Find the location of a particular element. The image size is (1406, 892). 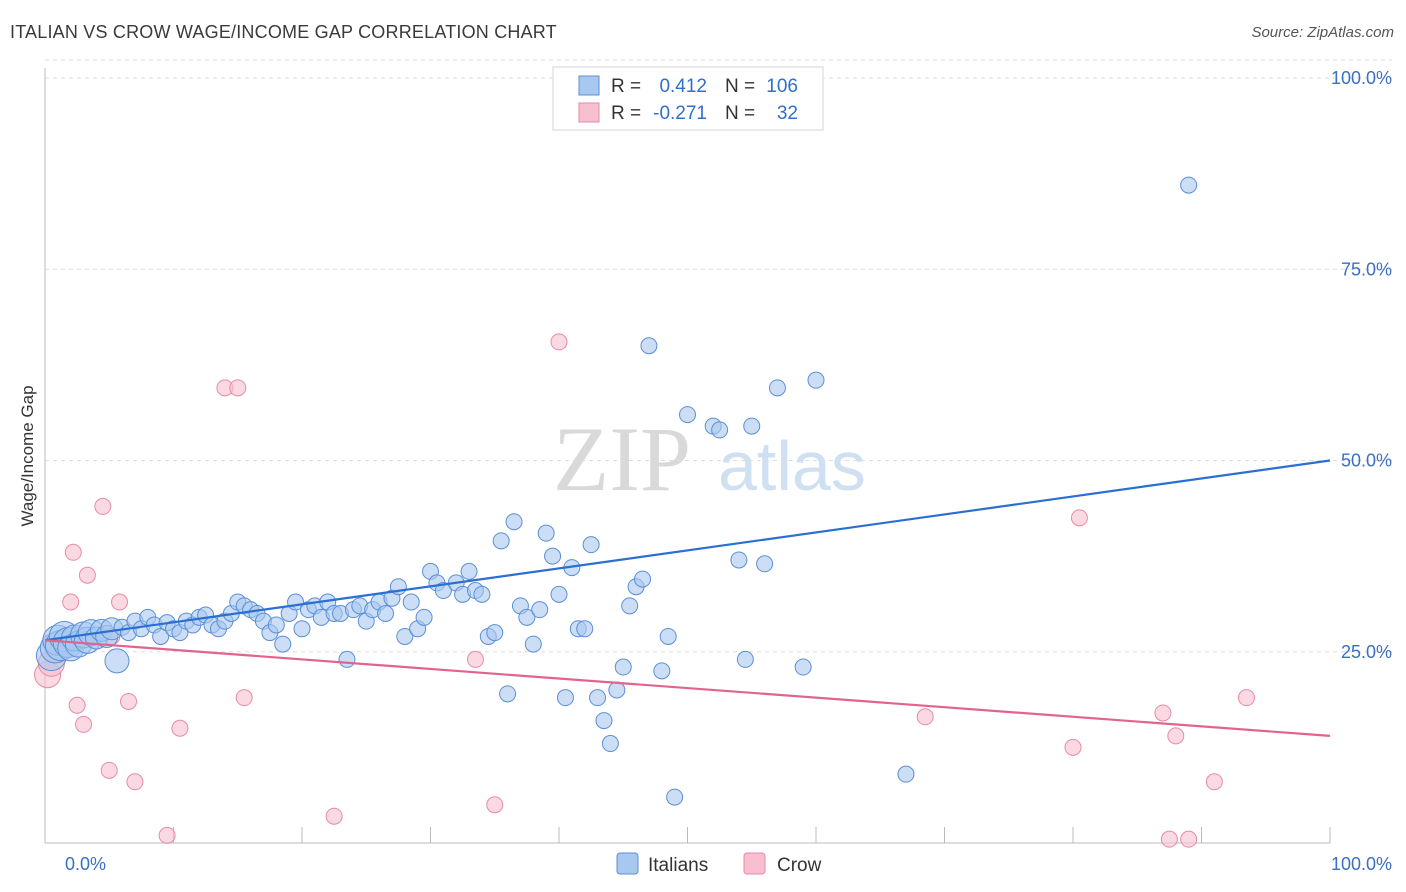

legend-italians-label: Italians is located at coordinates (678, 865).